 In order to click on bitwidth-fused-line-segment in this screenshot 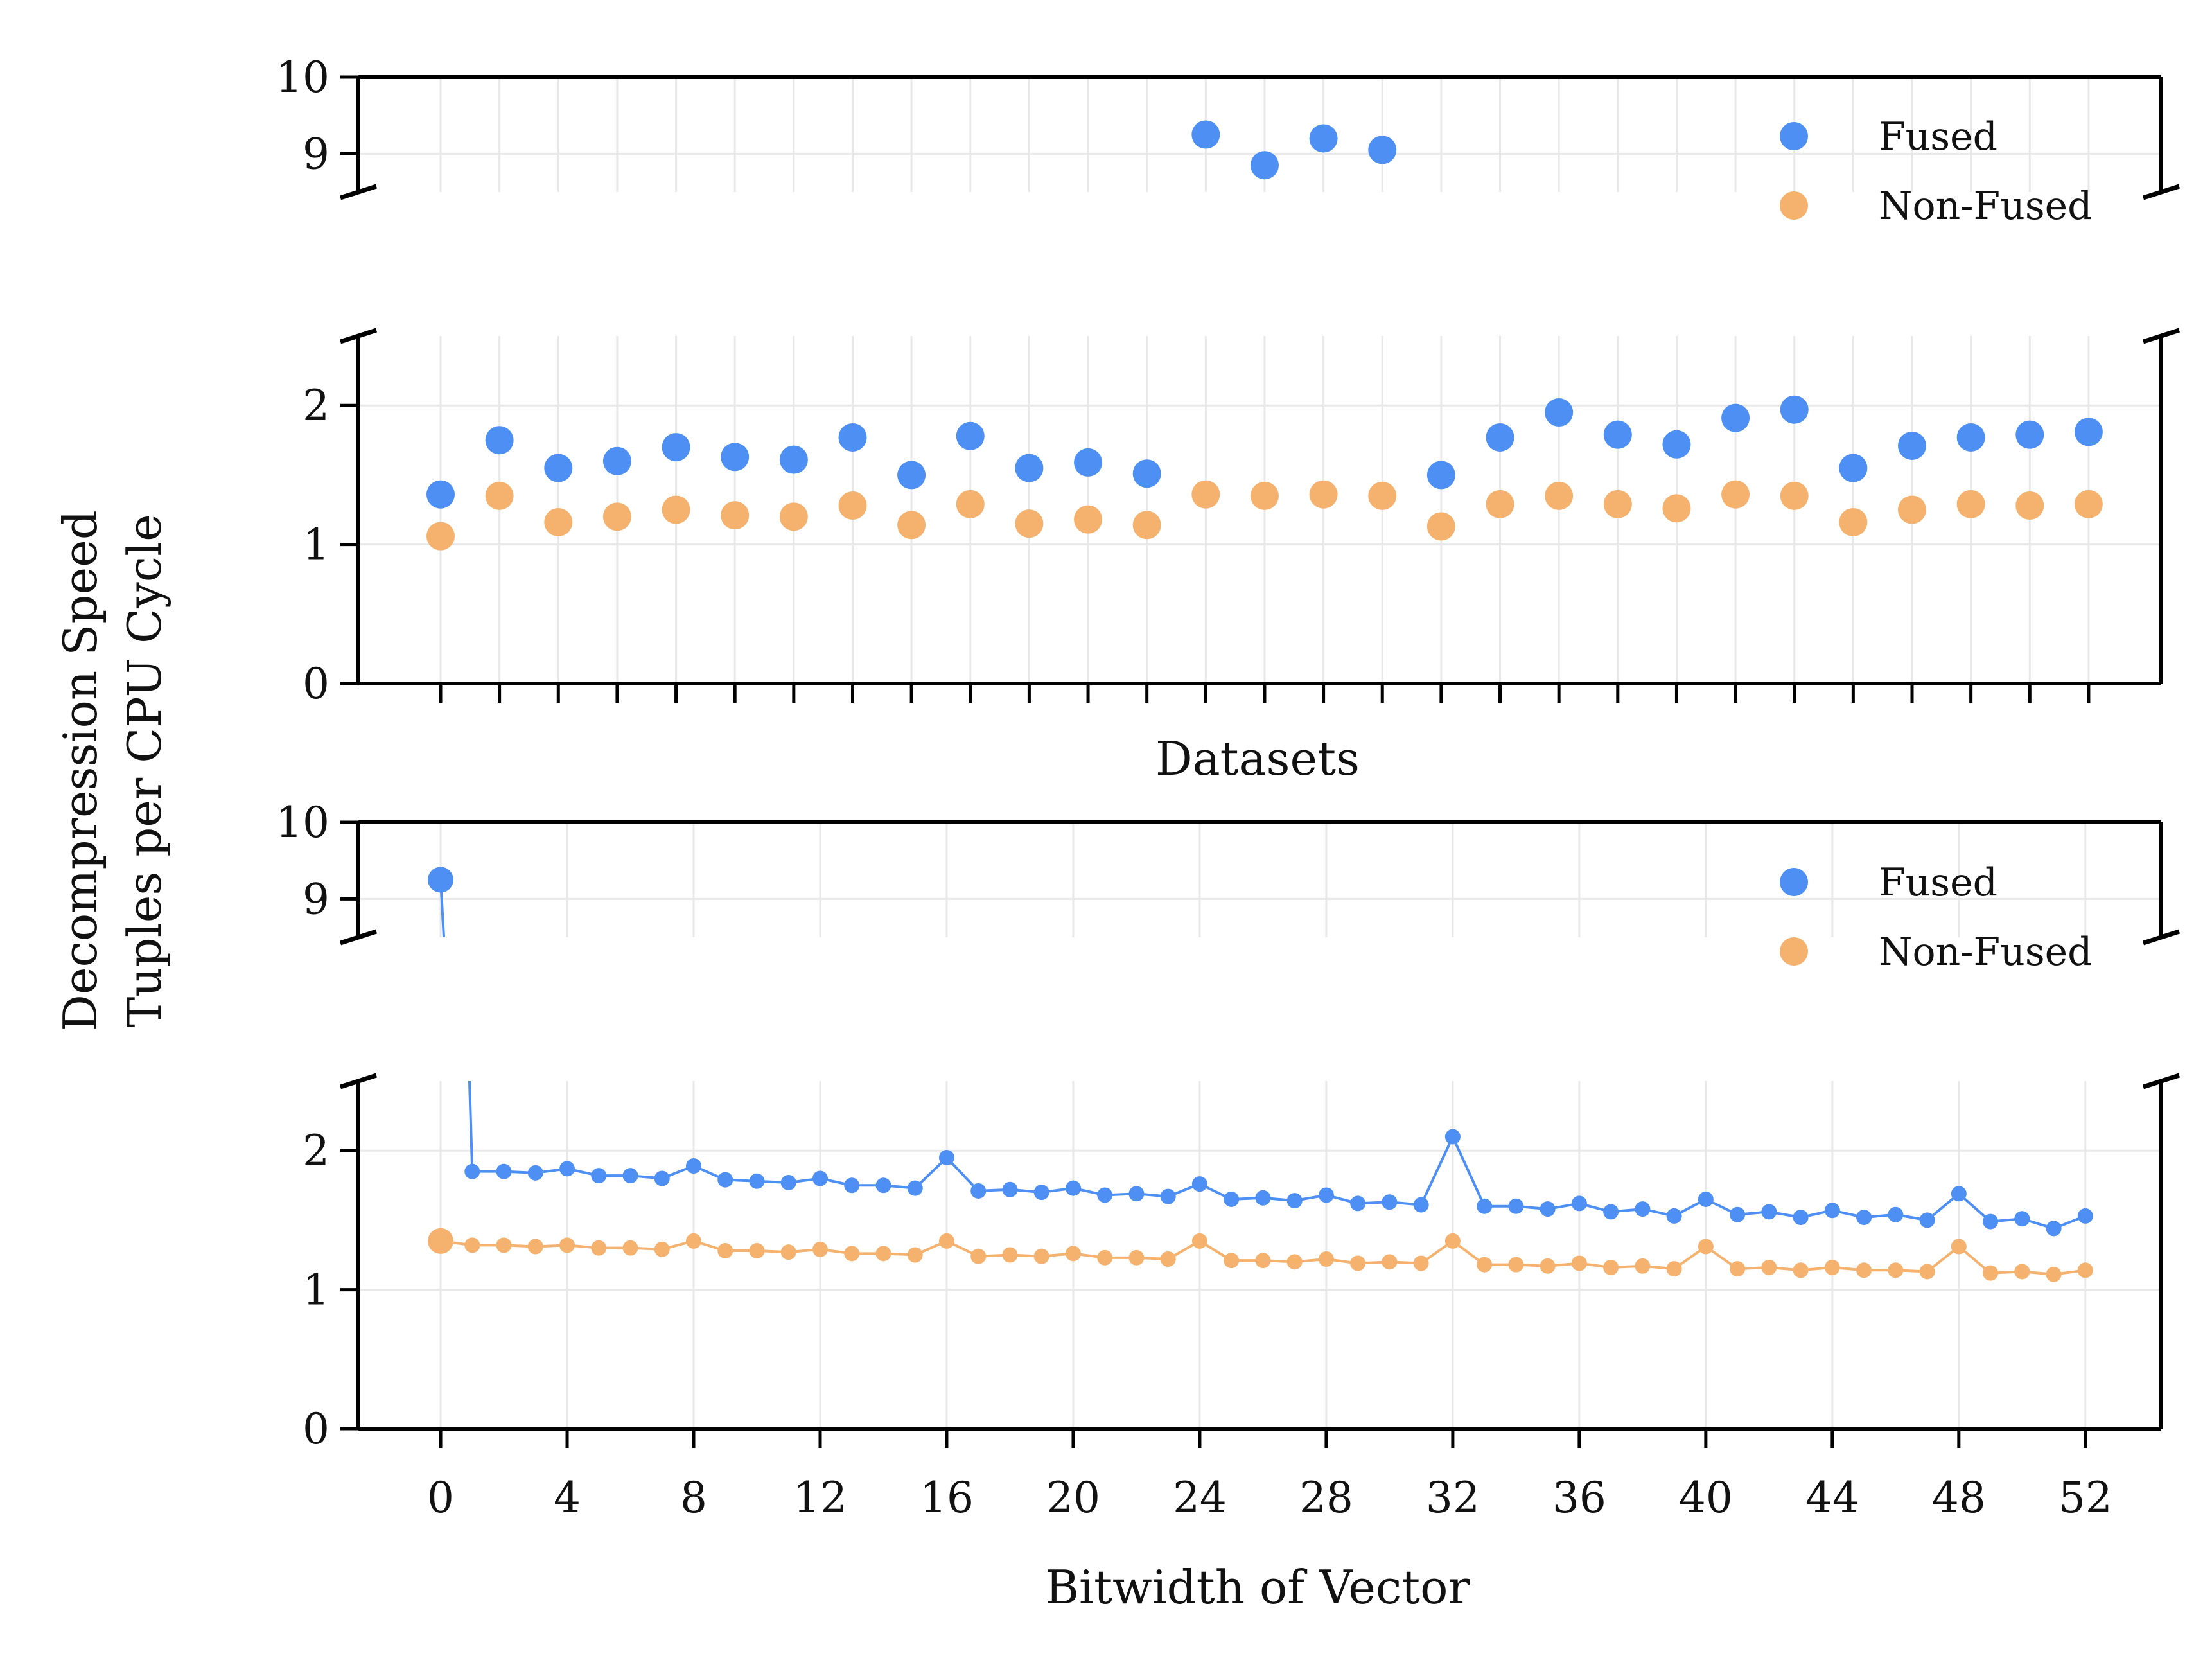, I will do `click(1437, 1171)`.